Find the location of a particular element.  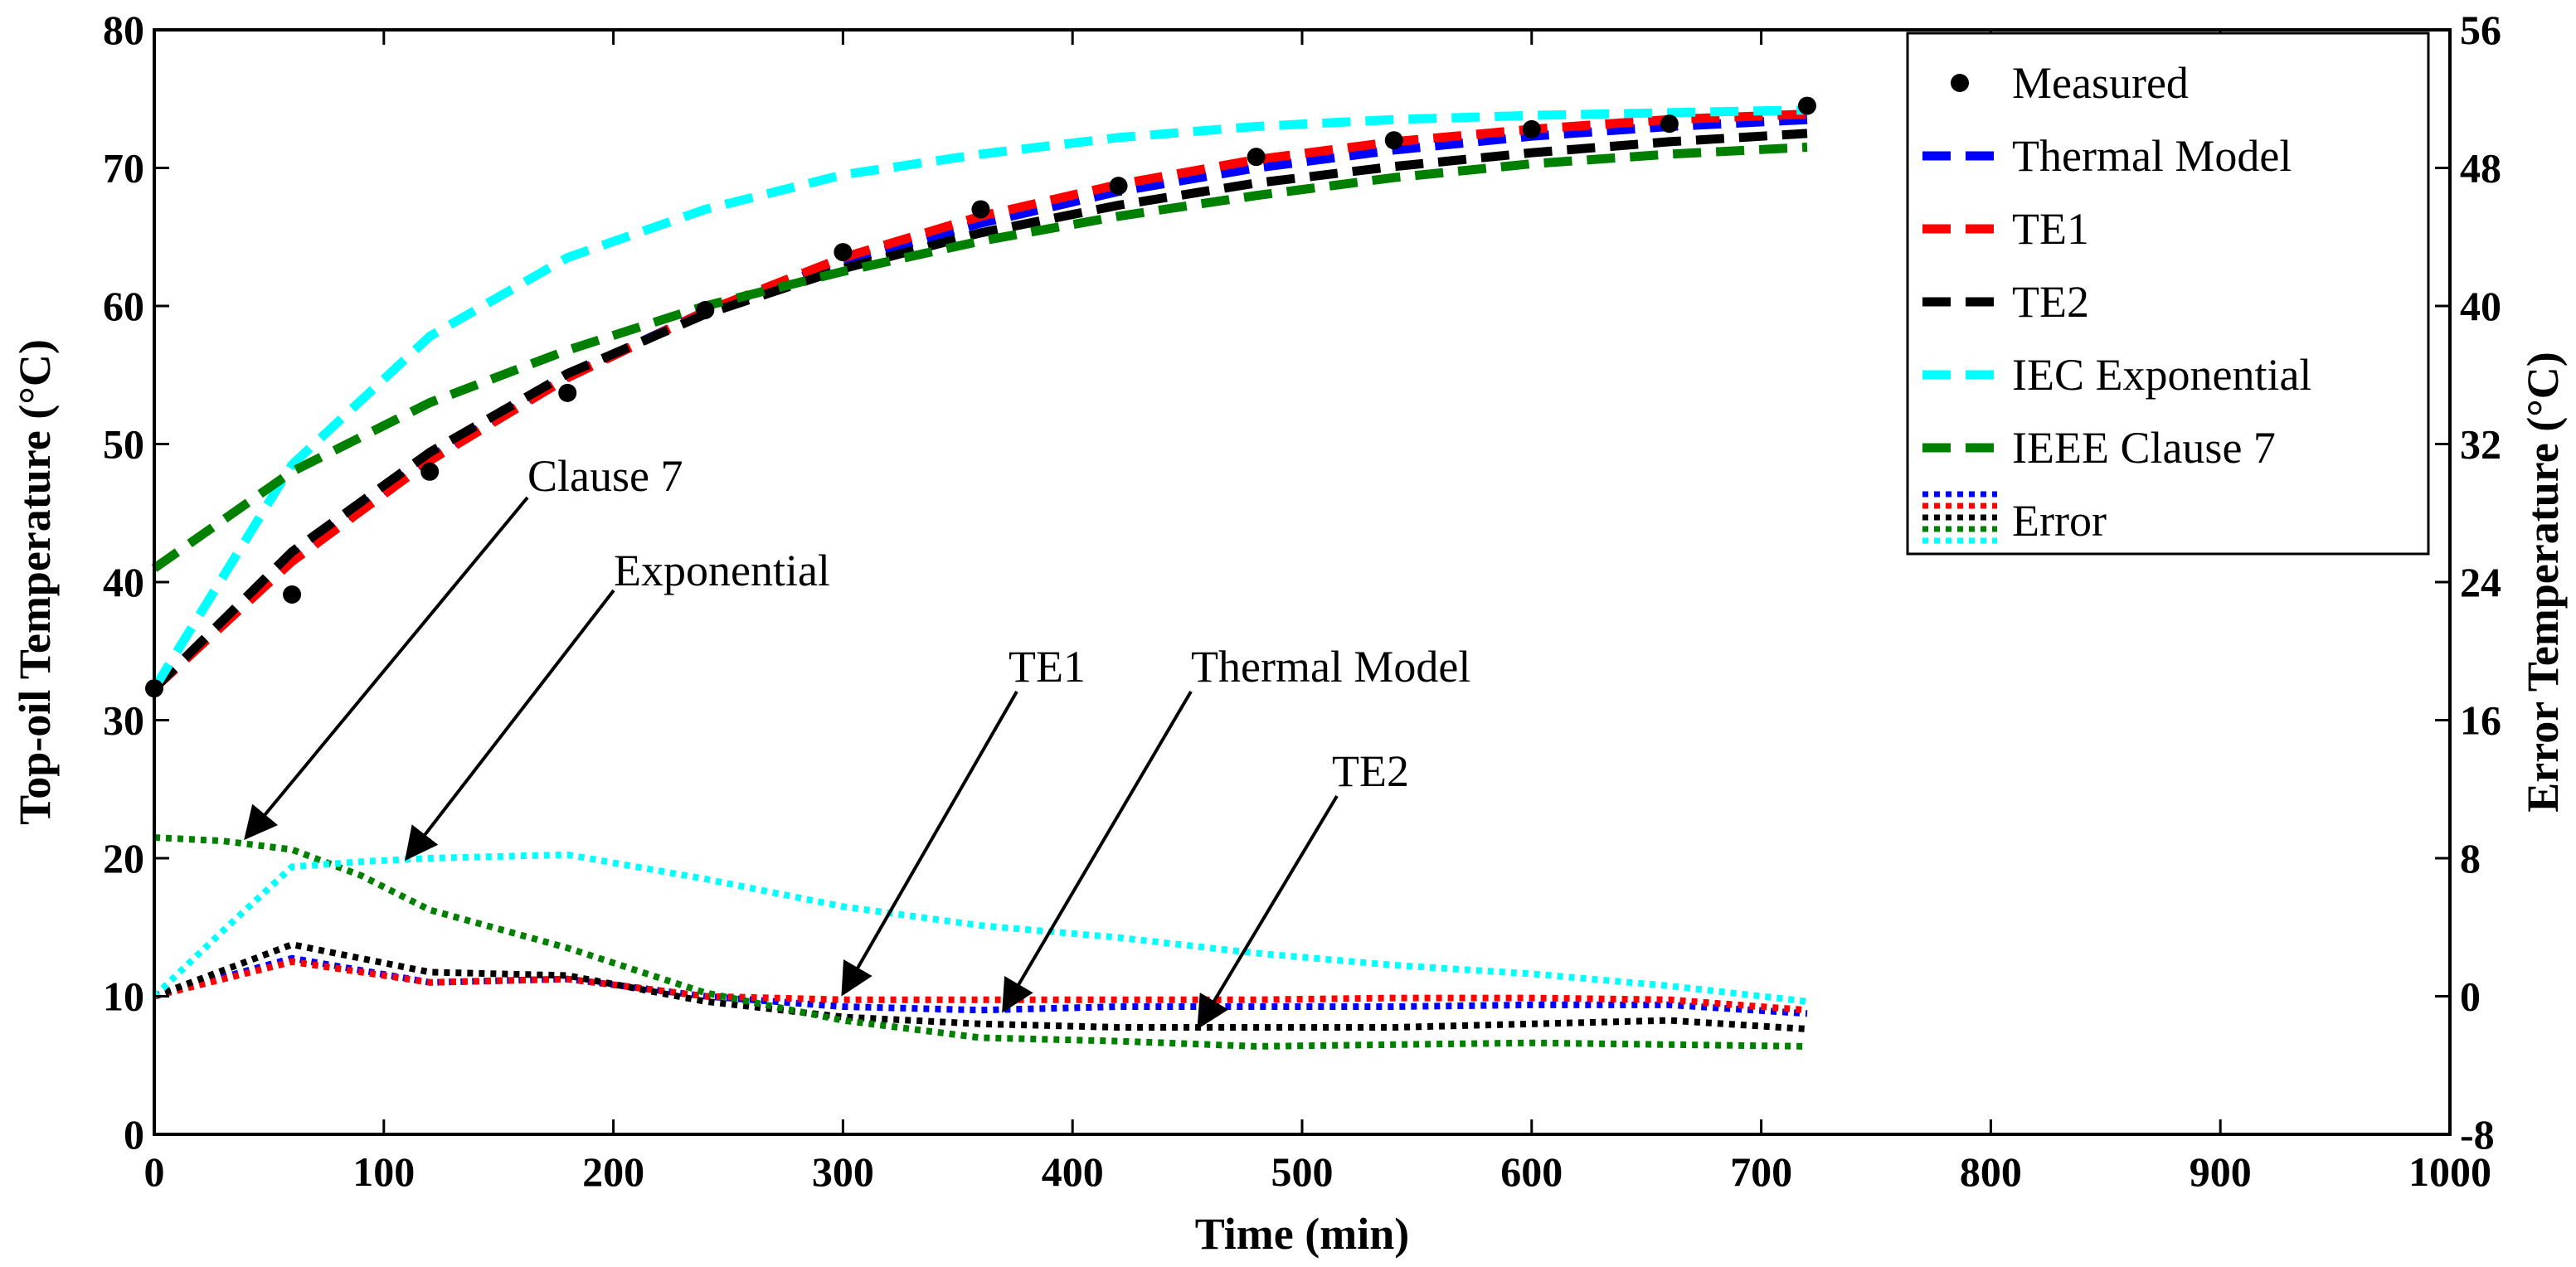

annotation-label: Thermal Model is located at coordinates (1330, 667).